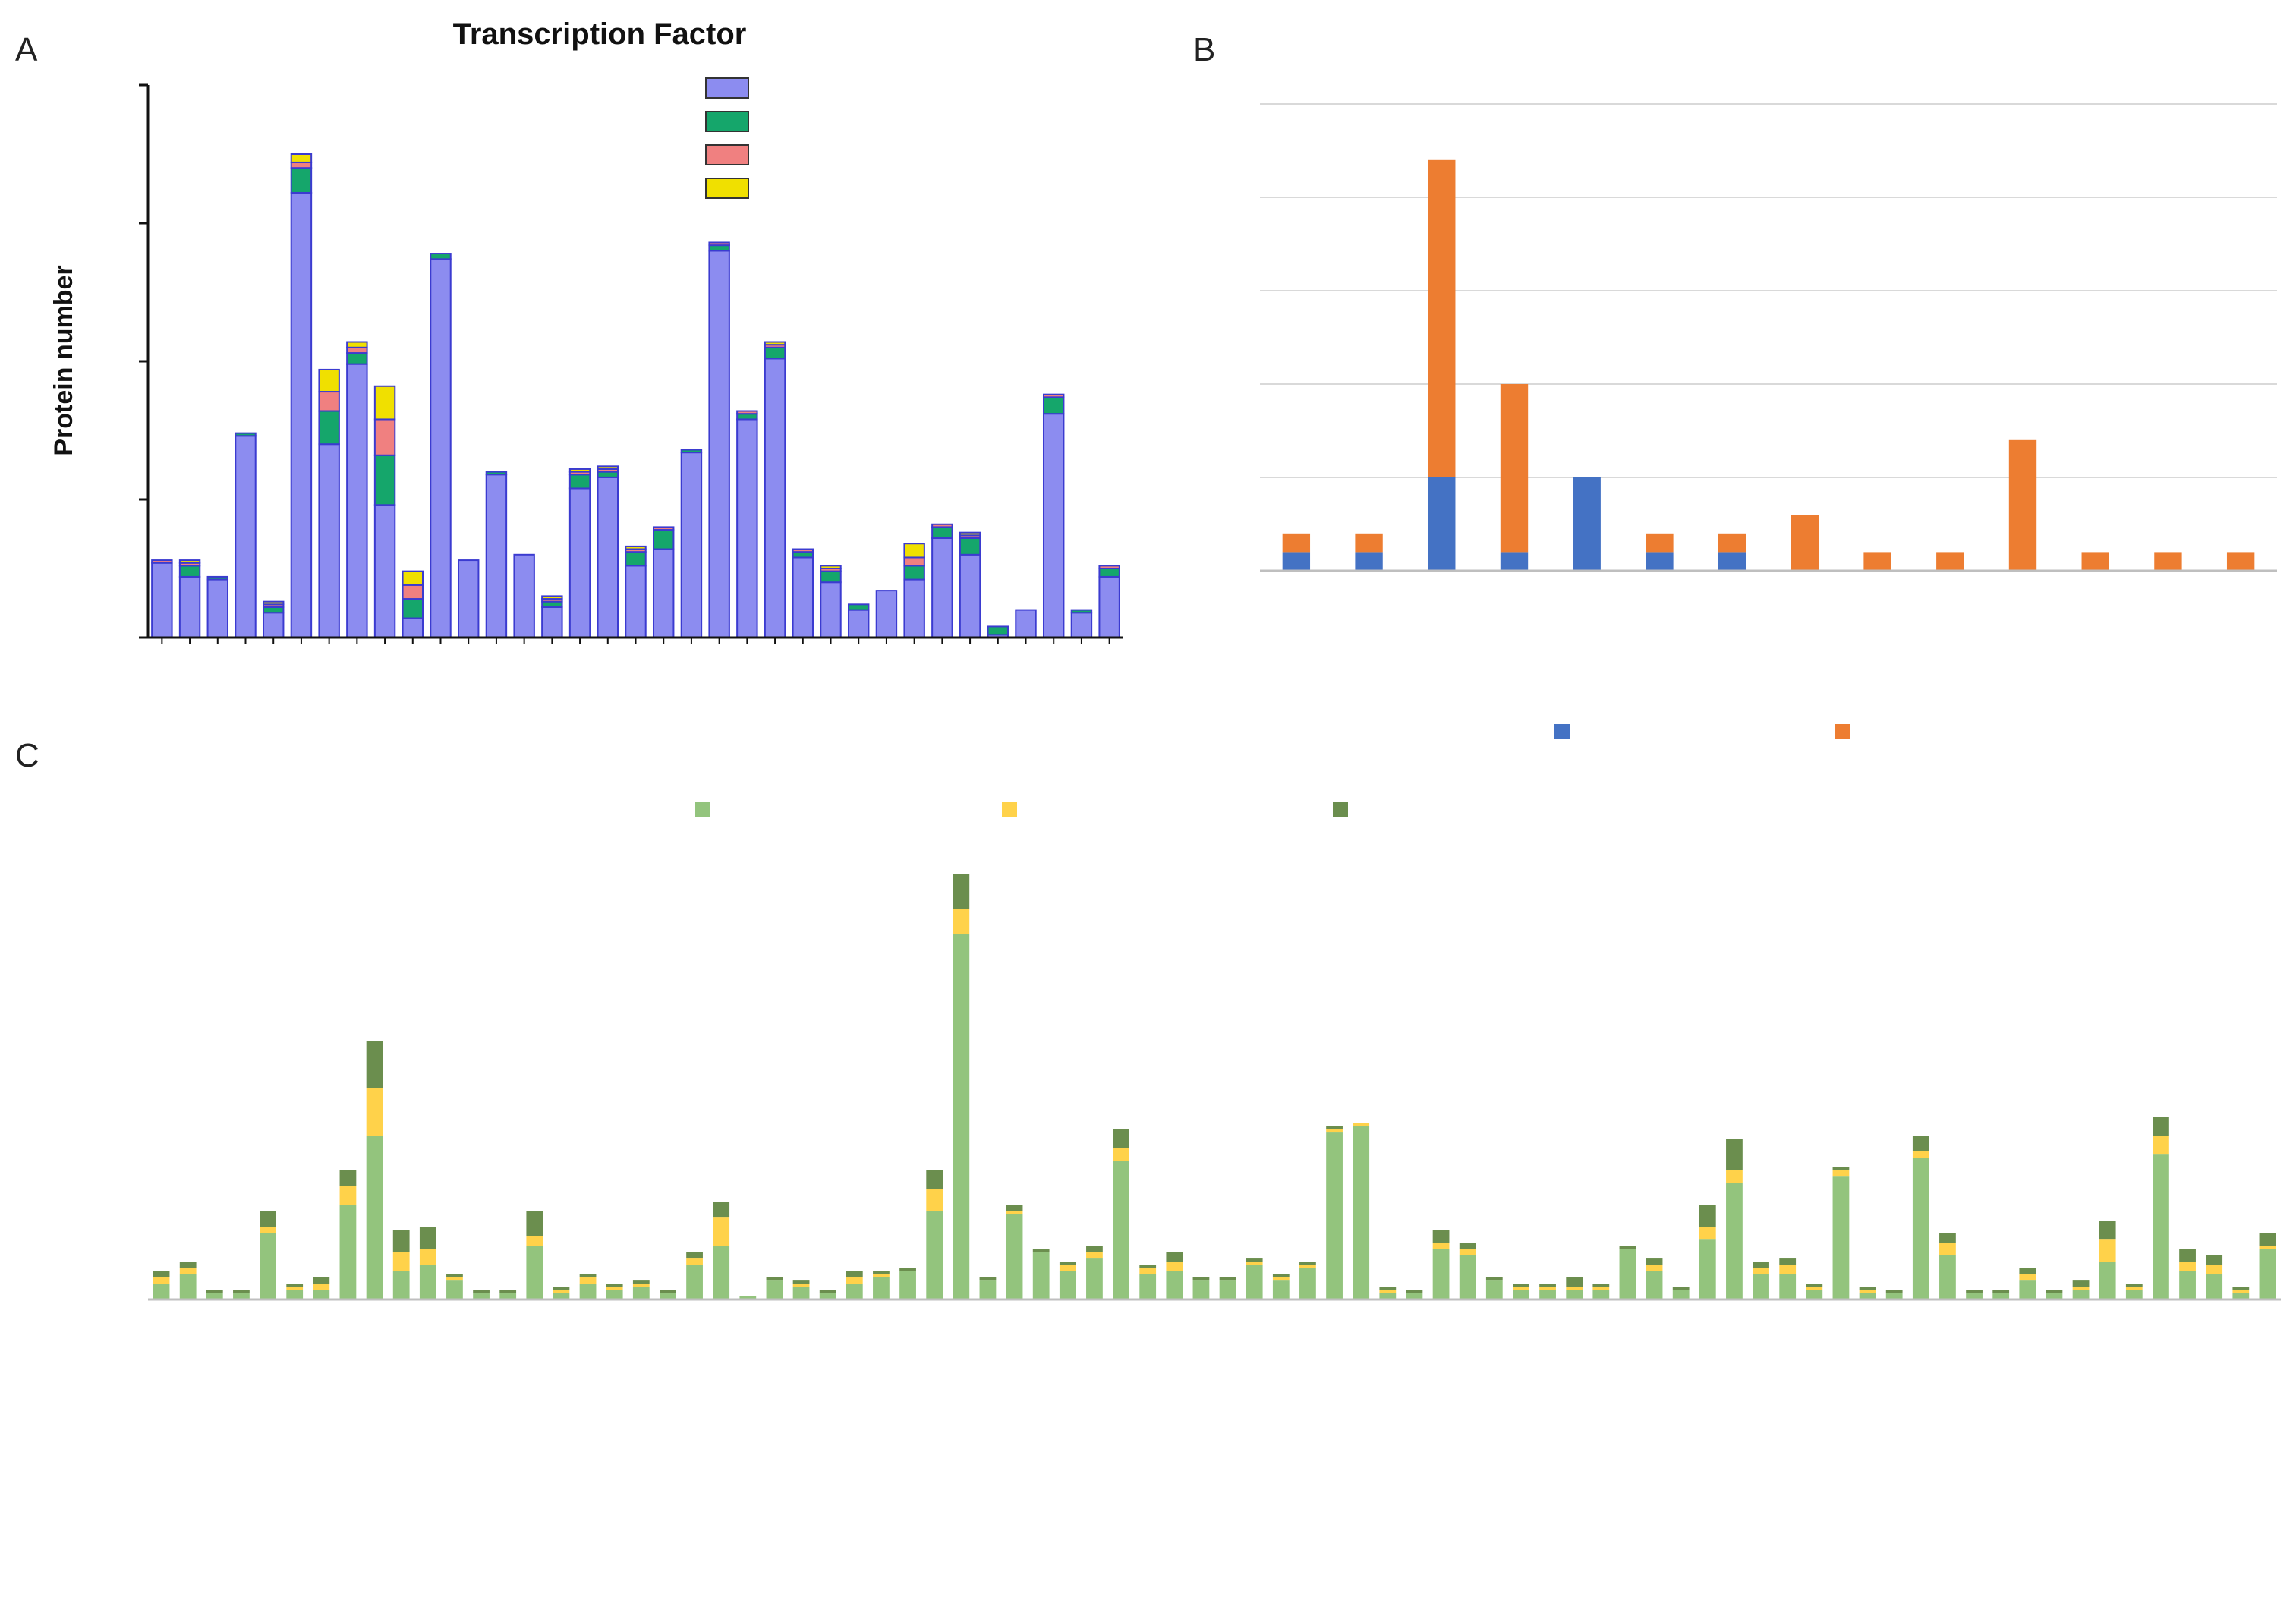  I want to click on bar-cmgc-cdk-ccrk-proteins-in-phosphoproteome, so click(481, 1291).